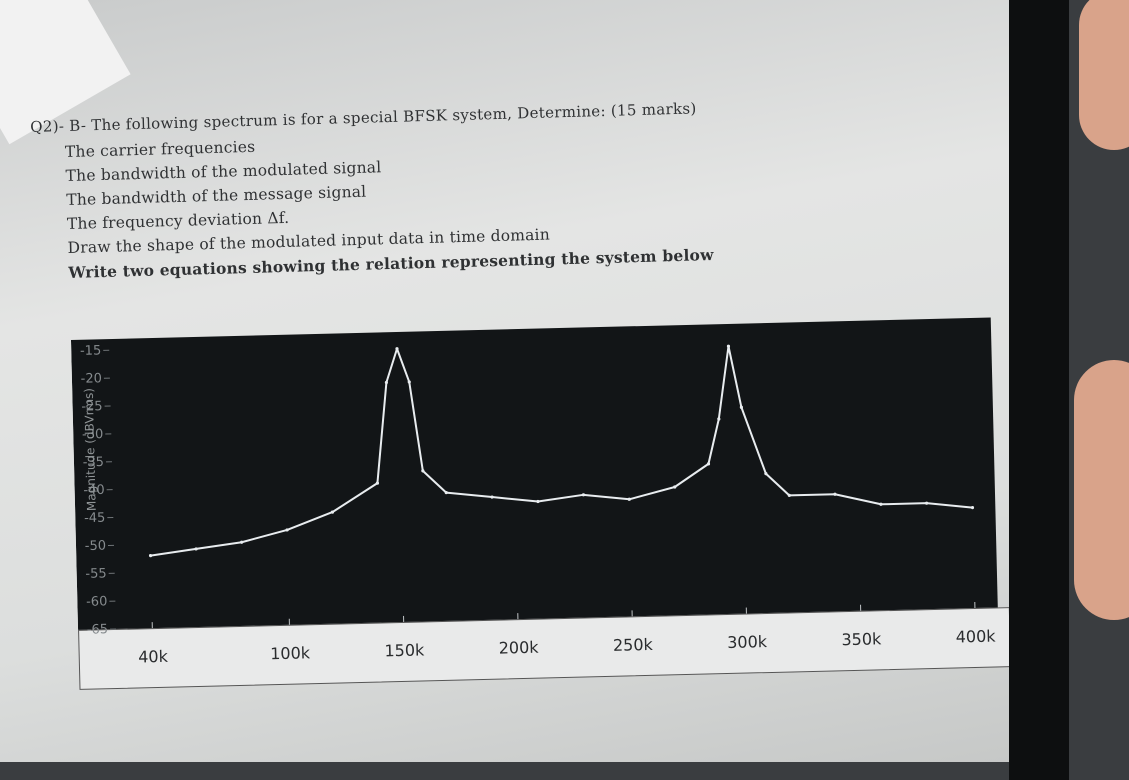 This screenshot has height=780, width=1129. Describe the element at coordinates (97, 602) in the screenshot. I see `y-tick-label: -60` at that location.